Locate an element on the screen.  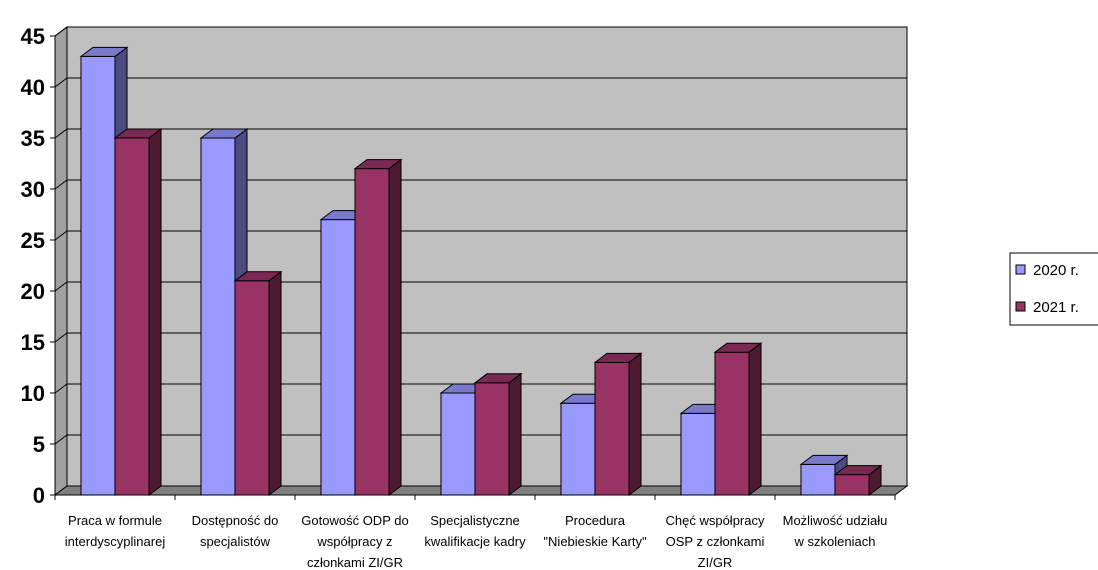
y-tick-label: 45 is located at coordinates (33, 36).